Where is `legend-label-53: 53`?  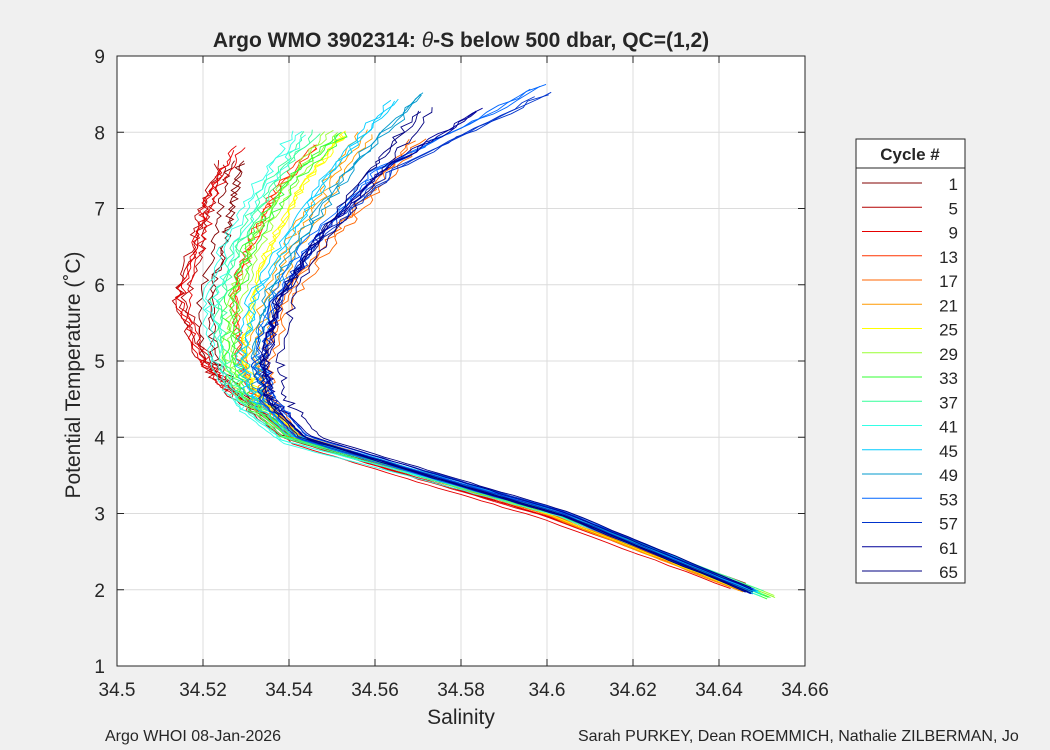
legend-label-53: 53 is located at coordinates (948, 499).